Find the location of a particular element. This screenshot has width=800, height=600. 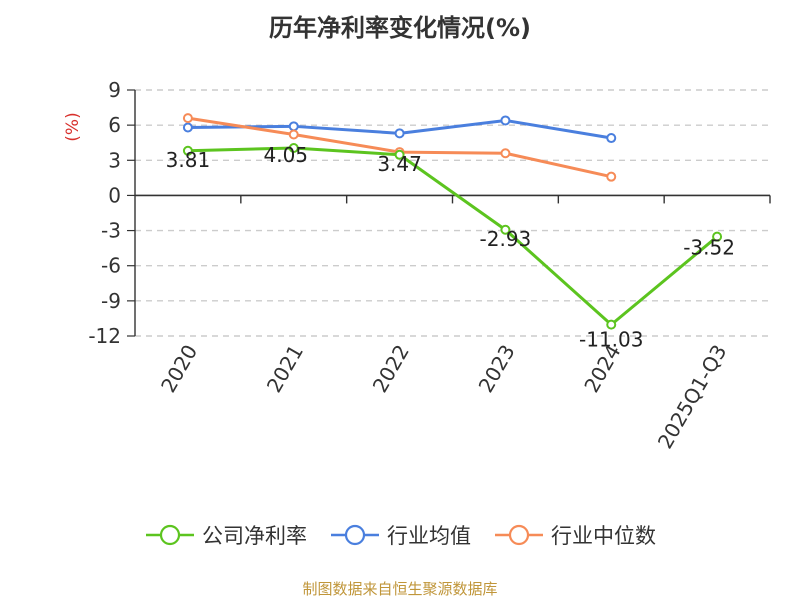

legend-label: 行业中位数 is located at coordinates (603, 536).